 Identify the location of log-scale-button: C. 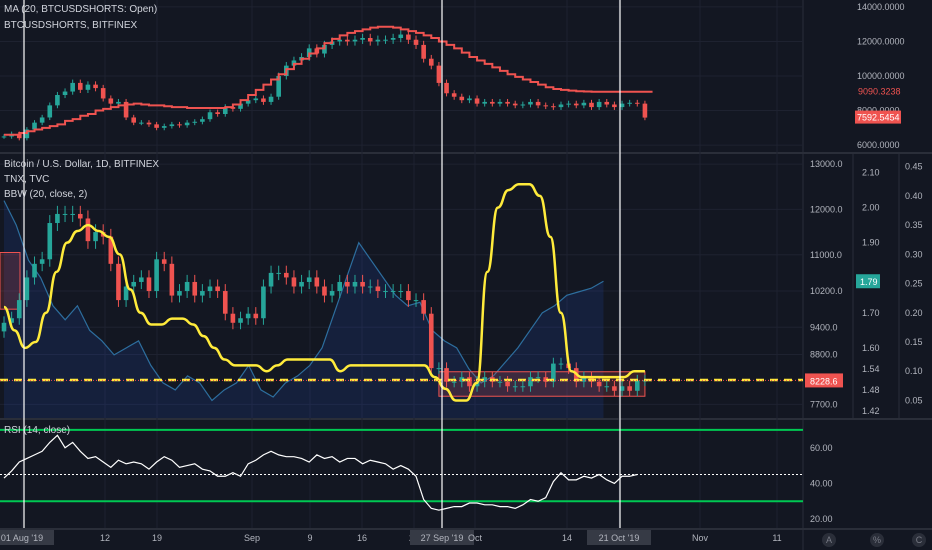
(919, 540).